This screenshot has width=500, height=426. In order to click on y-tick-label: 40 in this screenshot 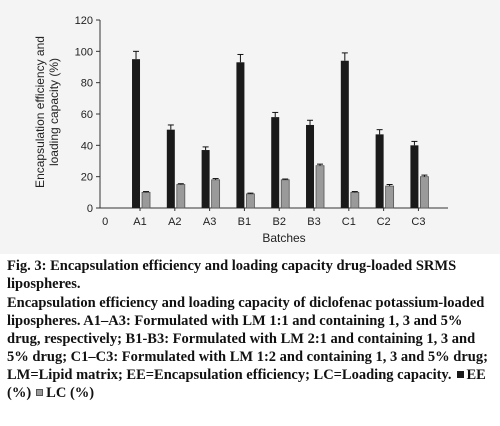, I will do `click(87, 146)`.